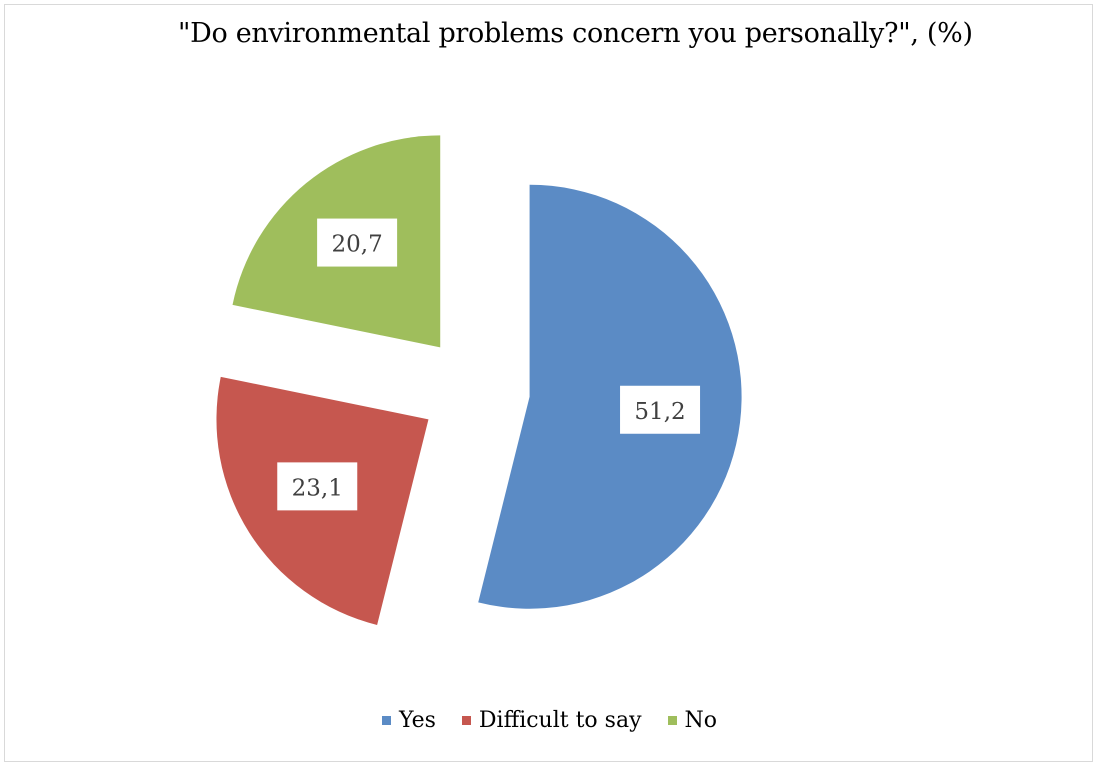 Image resolution: width=1099 pixels, height=768 pixels. Describe the element at coordinates (672, 720) in the screenshot. I see `legend-swatch-no` at that location.